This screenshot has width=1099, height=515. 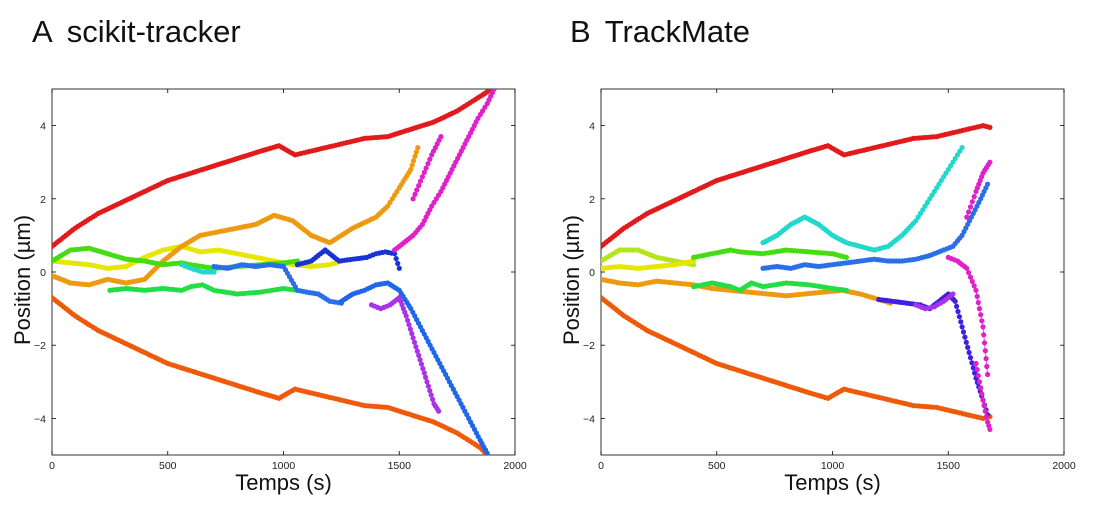 I want to click on panel-b-title: B TrackMate, so click(x=660, y=32).